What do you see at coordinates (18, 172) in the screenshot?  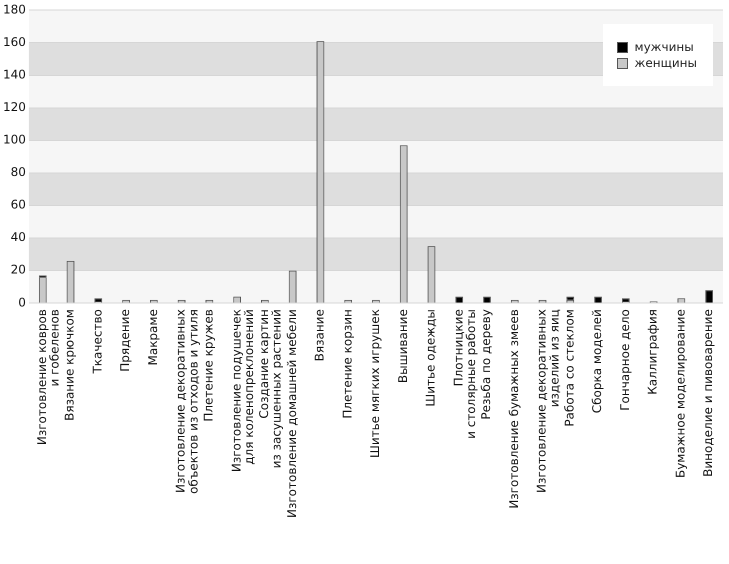 I see `y-tick-label: 80` at bounding box center [18, 172].